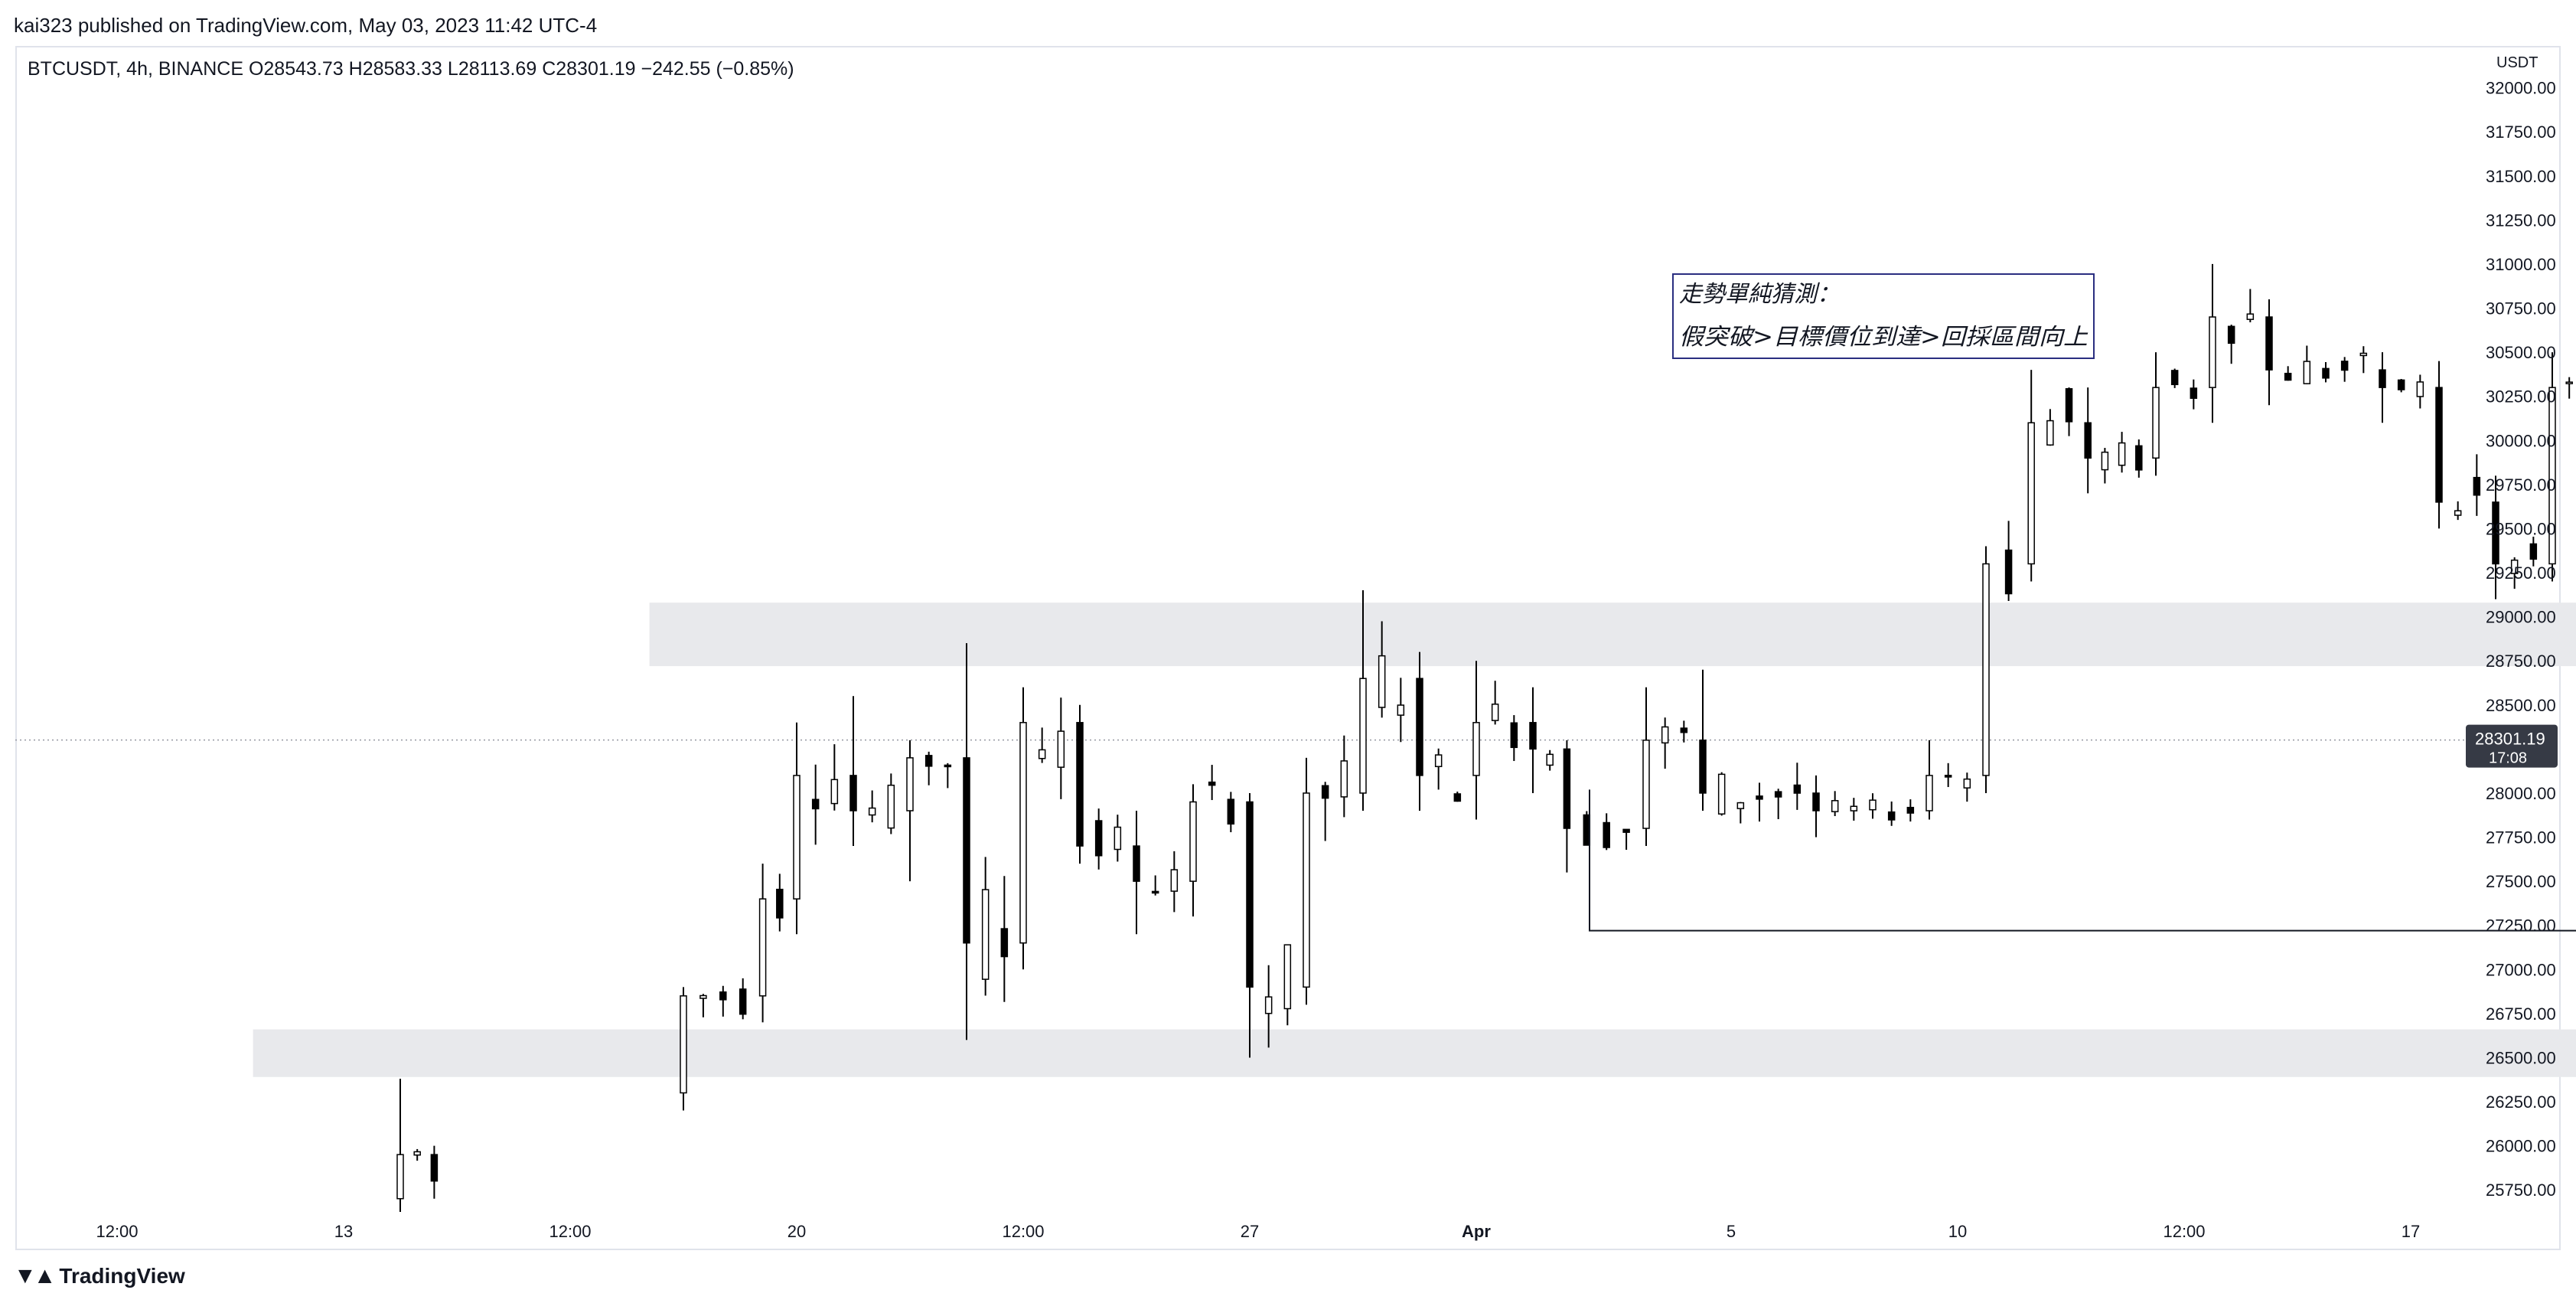  I want to click on y-tick-14: 28750.00, so click(2521, 661).